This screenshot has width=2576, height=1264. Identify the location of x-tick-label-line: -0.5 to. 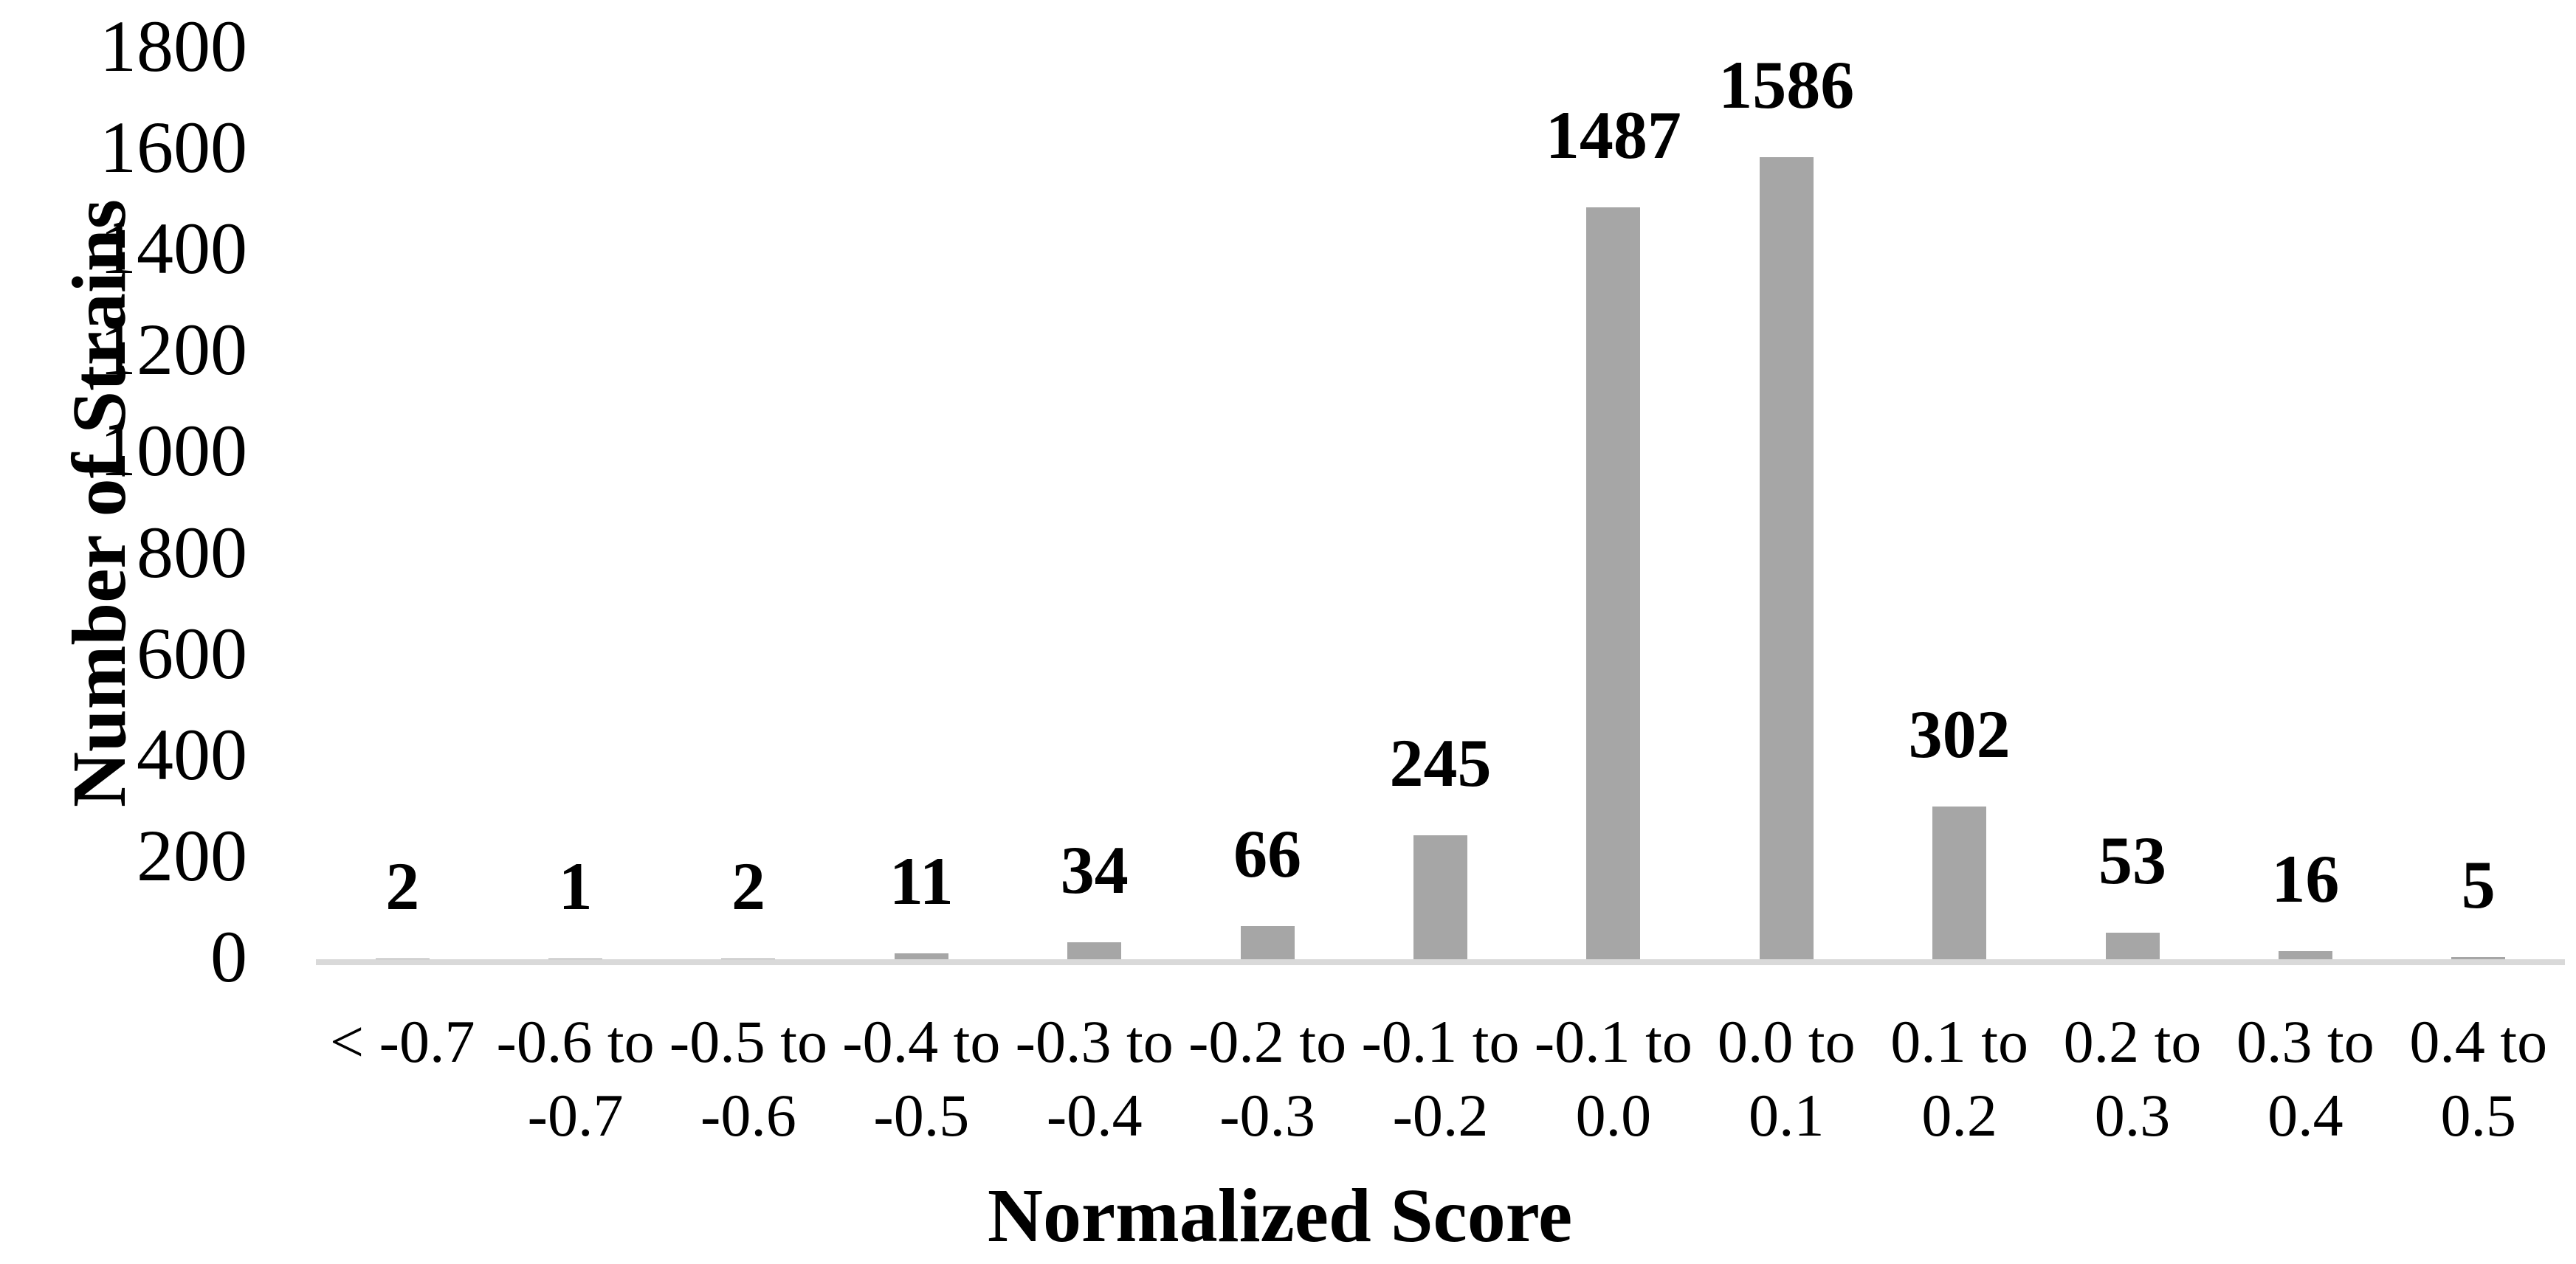
(748, 1041).